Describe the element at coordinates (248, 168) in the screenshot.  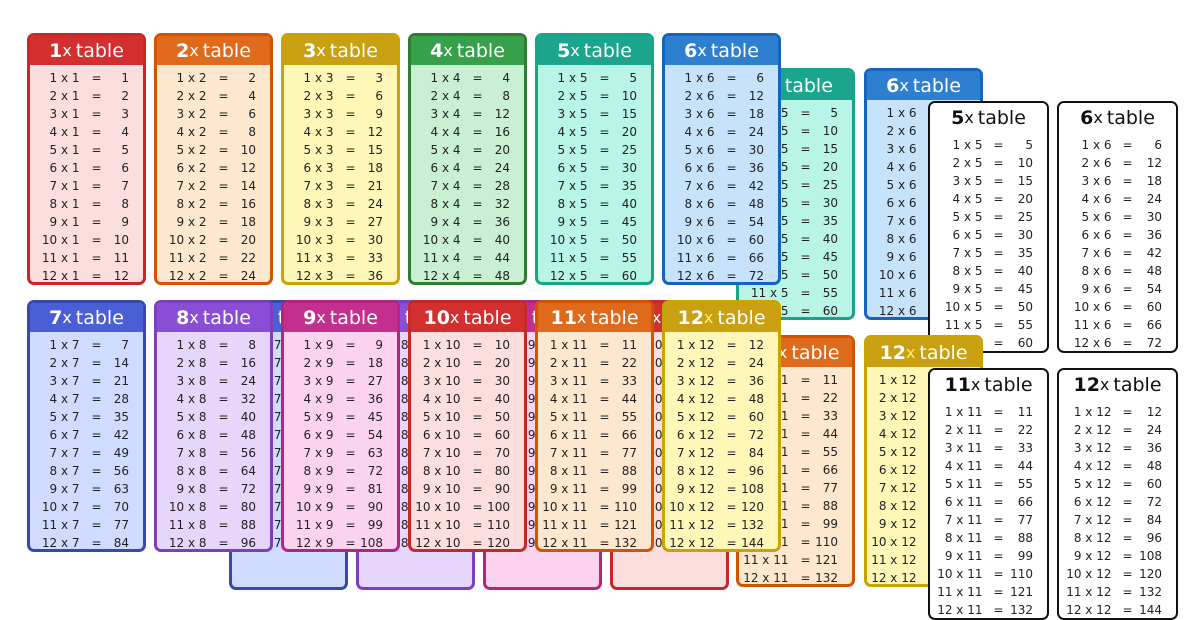
I see `product-value: 12` at that location.